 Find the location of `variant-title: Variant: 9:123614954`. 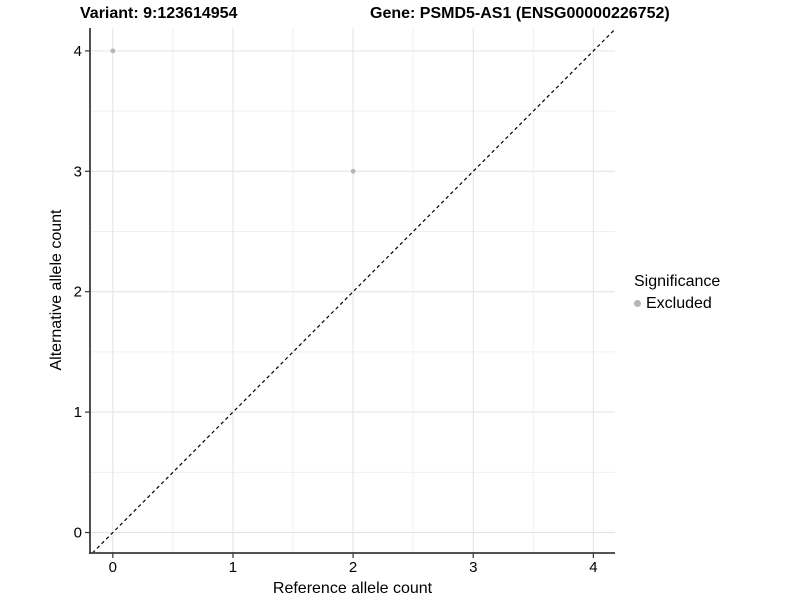

variant-title: Variant: 9:123614954 is located at coordinates (159, 13).